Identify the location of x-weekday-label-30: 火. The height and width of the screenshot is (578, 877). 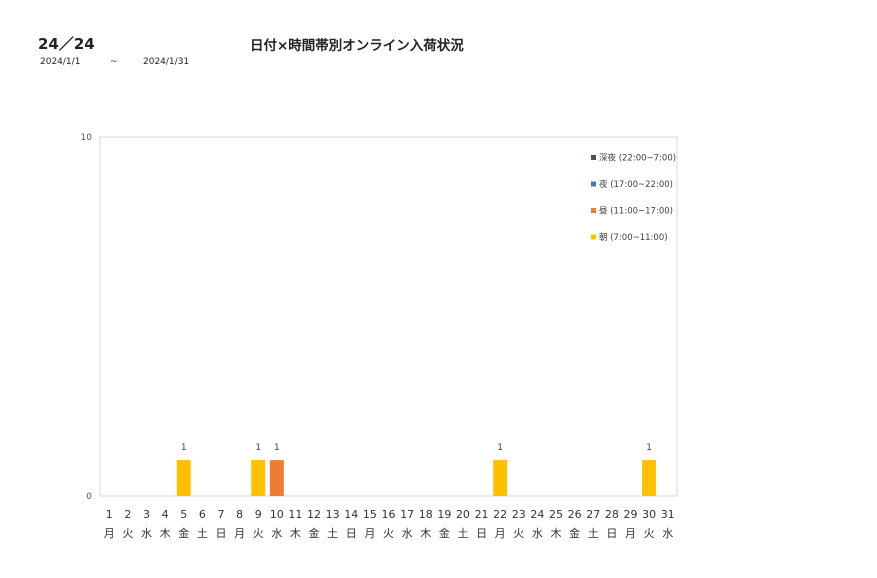
(649, 533).